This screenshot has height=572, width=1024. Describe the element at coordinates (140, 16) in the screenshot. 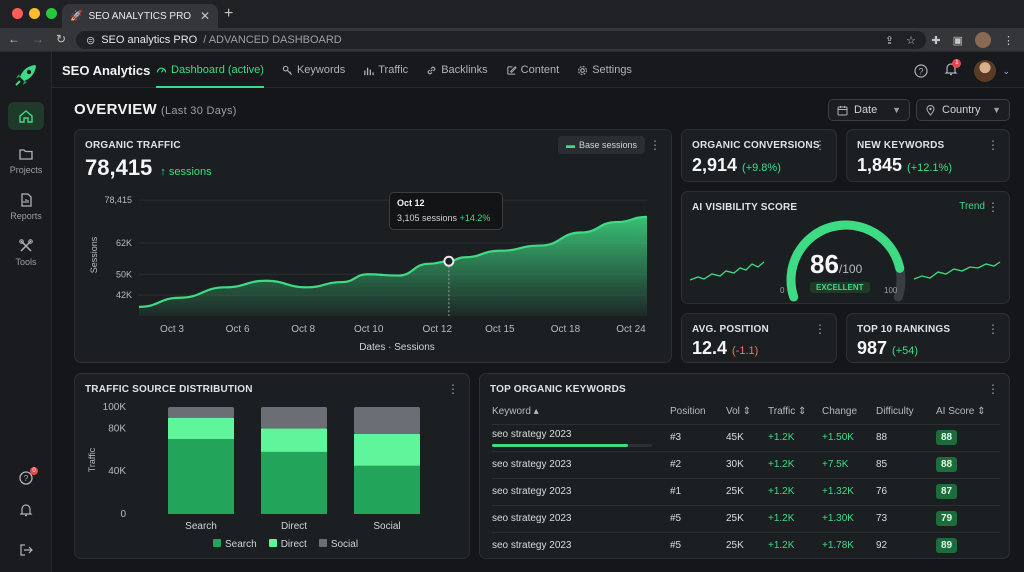

I see `browser-tab: 🚀 SEO ANALYTICS PRO ✕` at that location.